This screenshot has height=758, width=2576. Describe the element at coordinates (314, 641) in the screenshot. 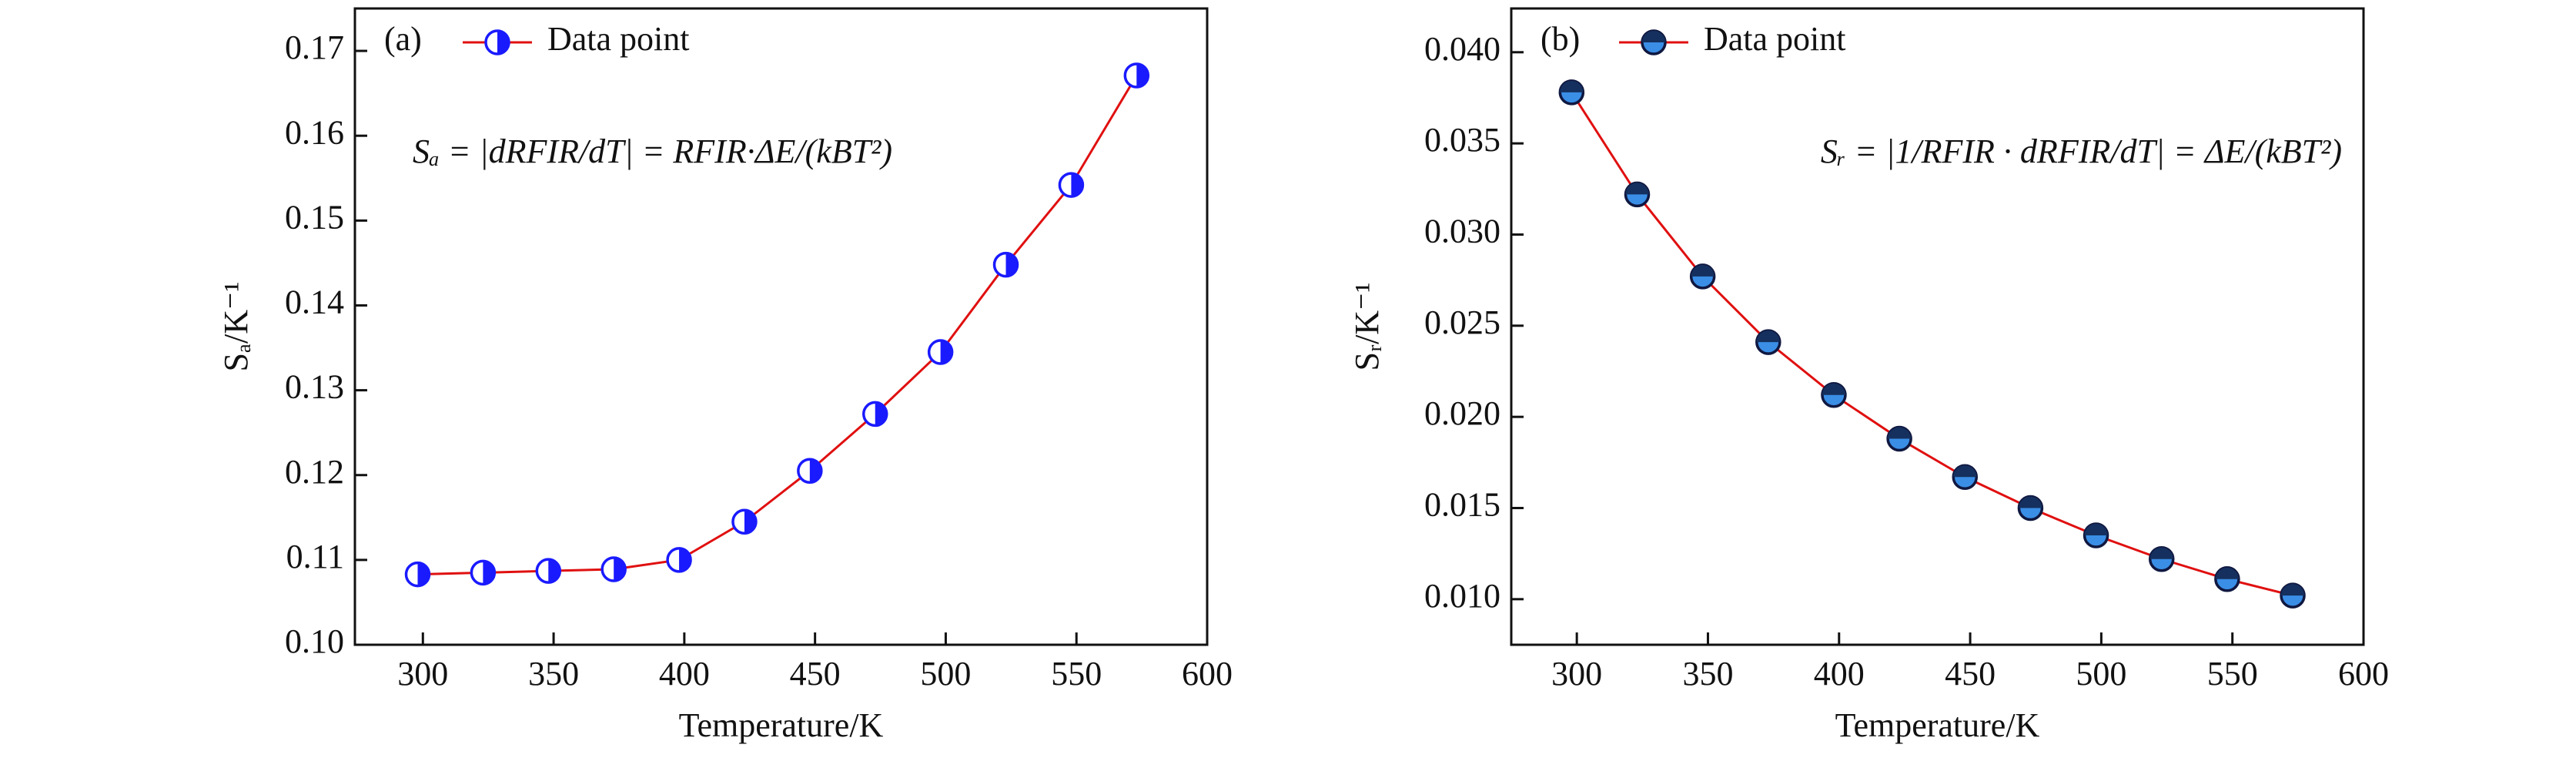

I see `y-tick-label: 0.10` at that location.